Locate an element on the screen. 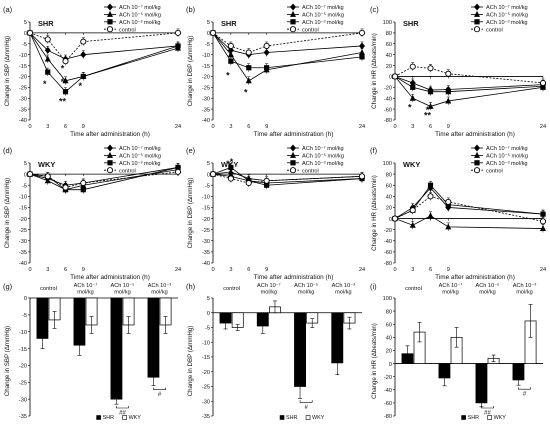  y-tick-label: 80 is located at coordinates (389, 312).